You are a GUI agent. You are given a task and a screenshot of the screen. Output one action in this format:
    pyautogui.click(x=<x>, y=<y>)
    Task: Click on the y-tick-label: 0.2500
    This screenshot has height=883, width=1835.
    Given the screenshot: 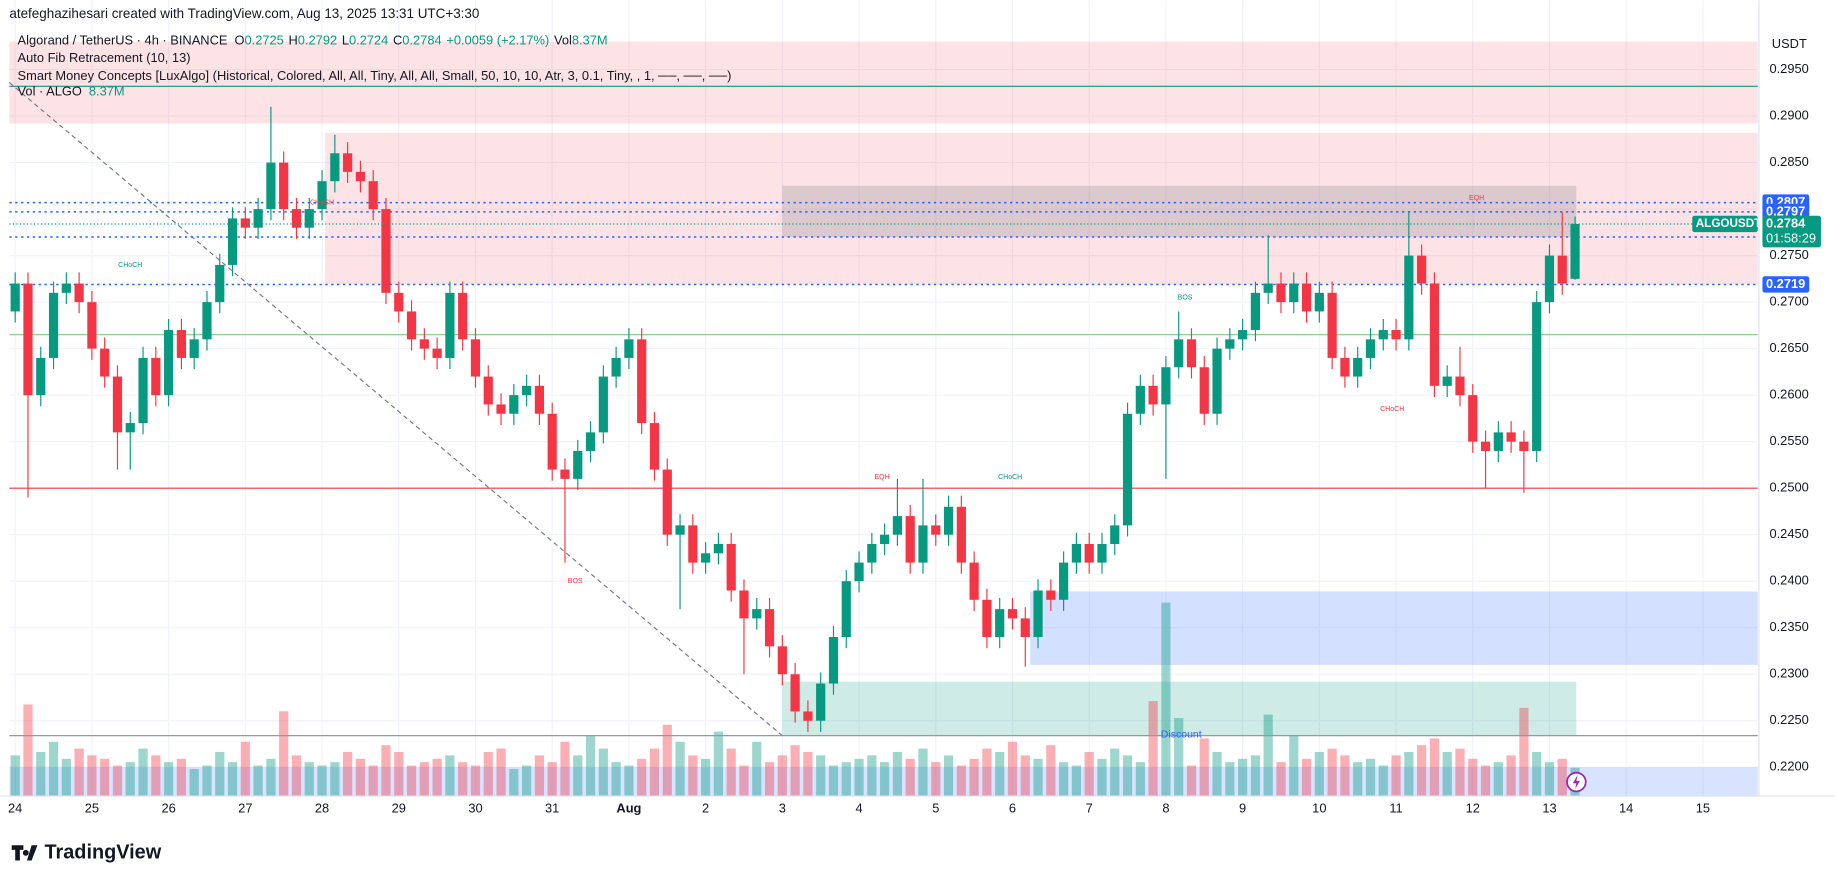 What is the action you would take?
    pyautogui.click(x=1788, y=487)
    